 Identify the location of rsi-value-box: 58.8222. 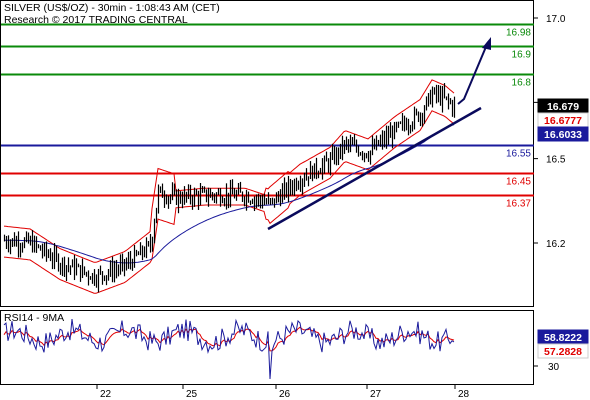
(563, 338).